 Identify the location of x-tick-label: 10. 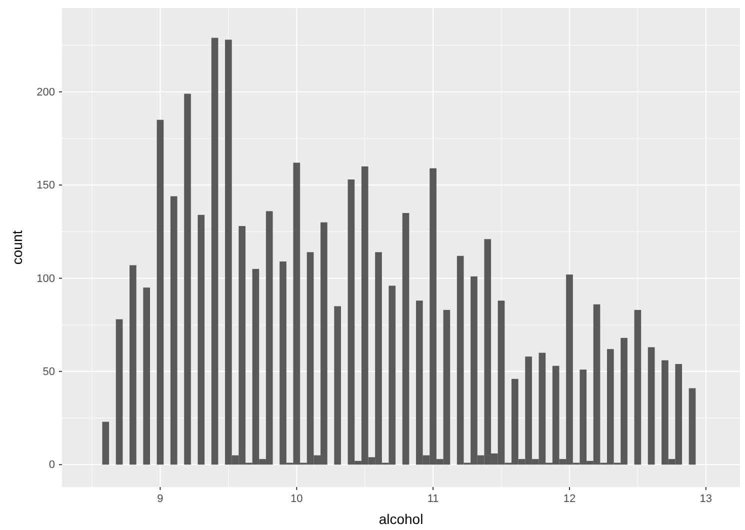
(296, 498).